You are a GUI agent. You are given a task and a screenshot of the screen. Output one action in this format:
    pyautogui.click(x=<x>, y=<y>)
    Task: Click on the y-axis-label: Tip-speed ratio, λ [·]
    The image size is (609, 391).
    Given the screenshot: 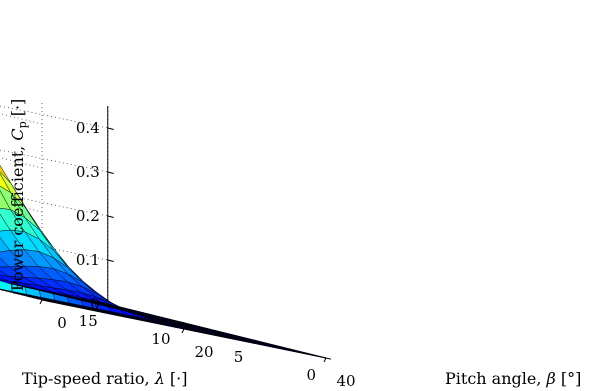 What is the action you would take?
    pyautogui.click(x=105, y=378)
    